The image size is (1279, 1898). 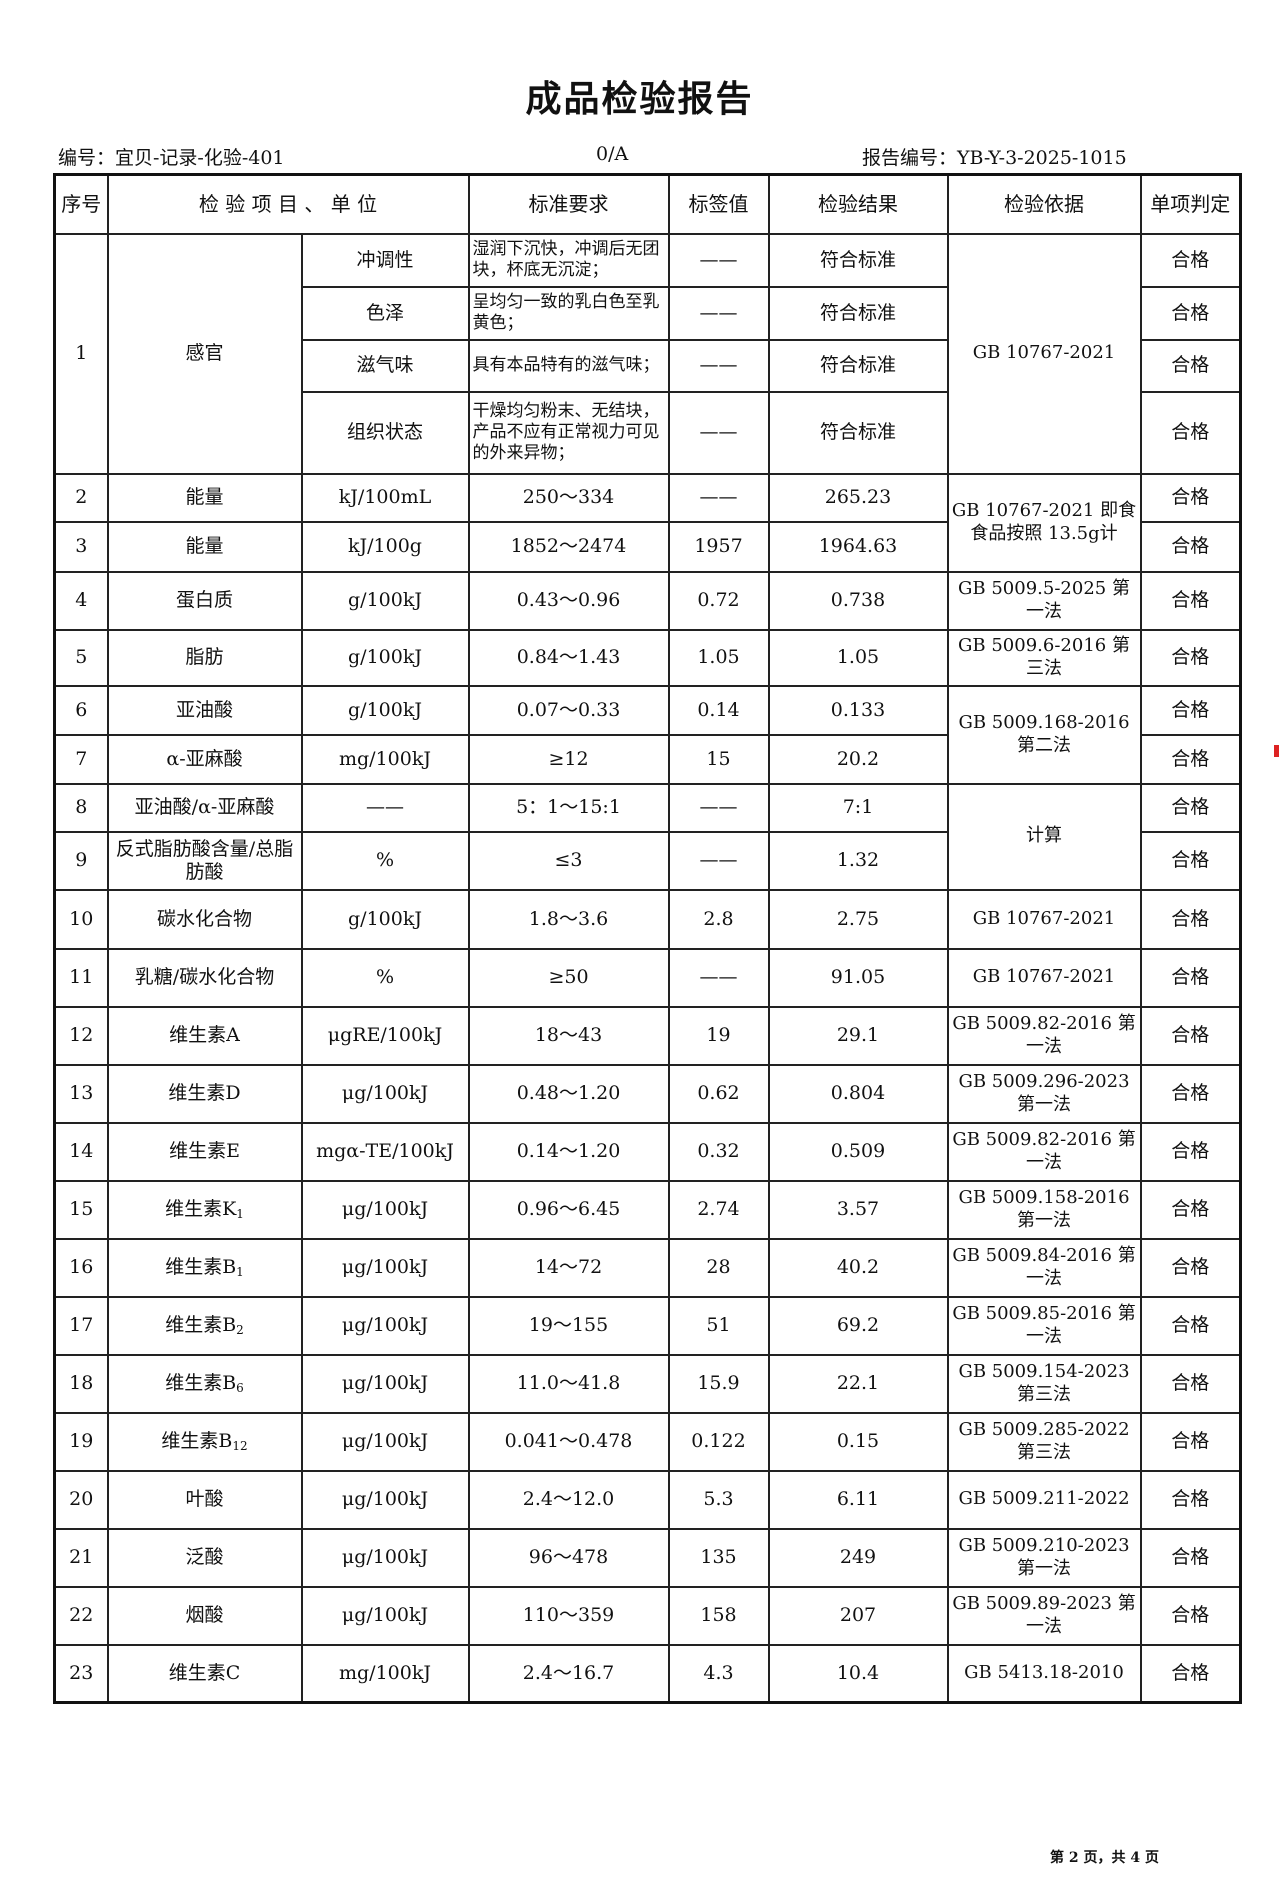 What do you see at coordinates (81, 1151) in the screenshot?
I see `row-no: 14` at bounding box center [81, 1151].